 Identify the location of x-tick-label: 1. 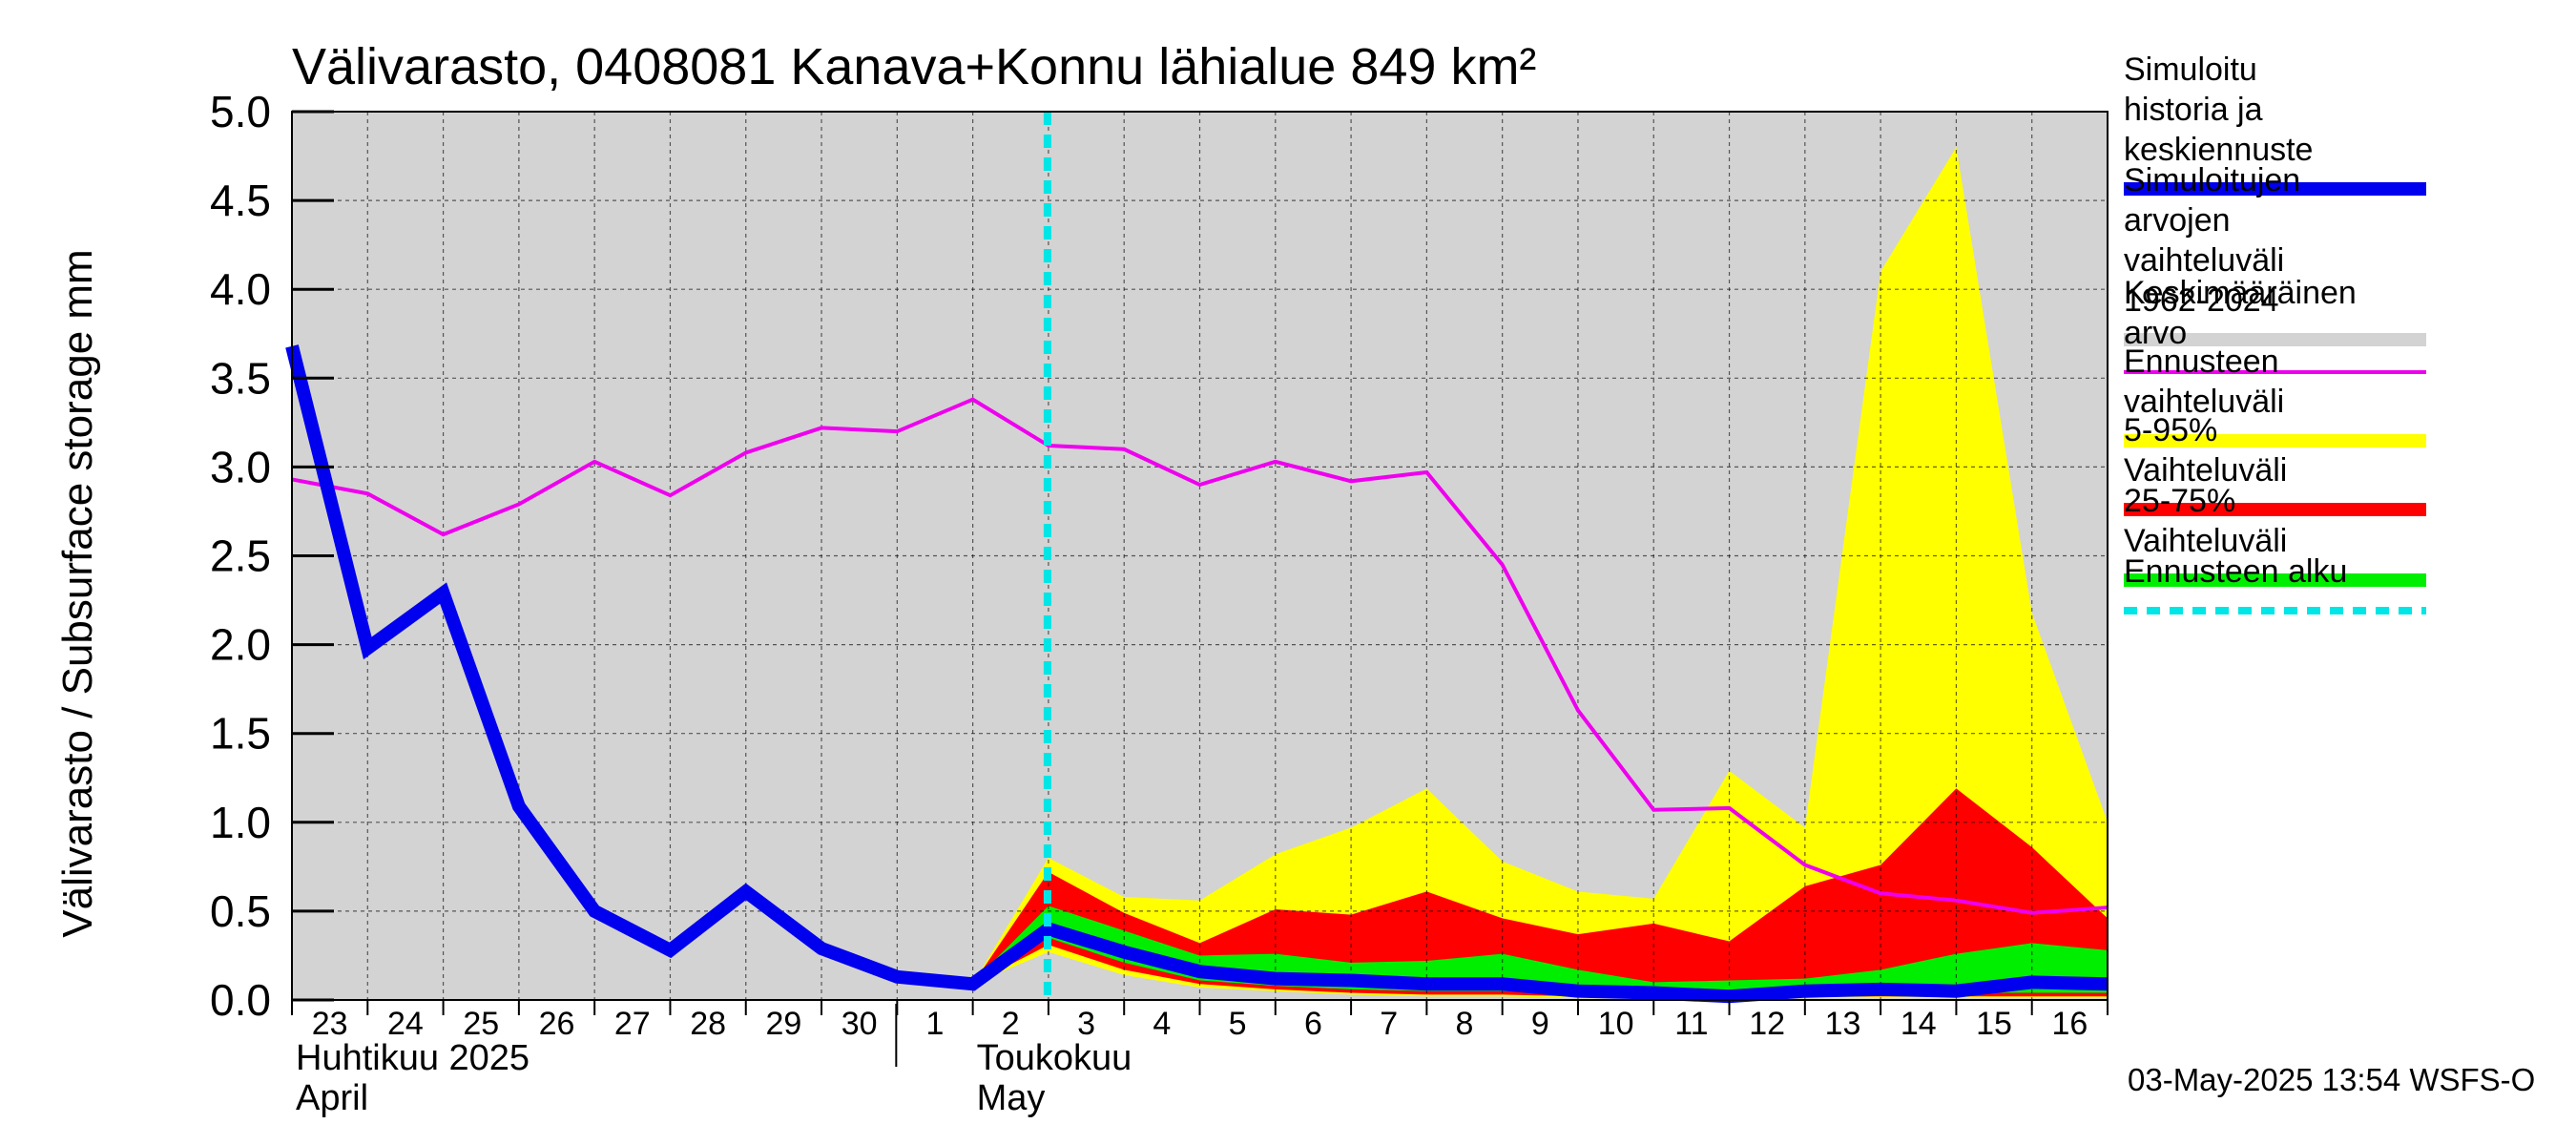
(935, 1024).